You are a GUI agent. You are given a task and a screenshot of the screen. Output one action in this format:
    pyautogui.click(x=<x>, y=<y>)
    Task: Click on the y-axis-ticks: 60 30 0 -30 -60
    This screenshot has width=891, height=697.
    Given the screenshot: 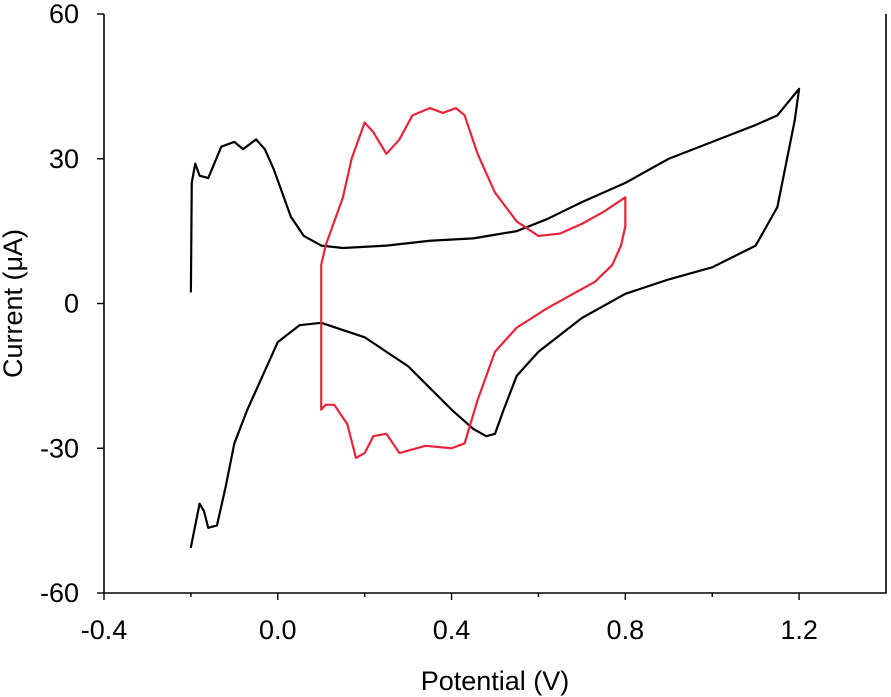 What is the action you would take?
    pyautogui.click(x=72, y=304)
    